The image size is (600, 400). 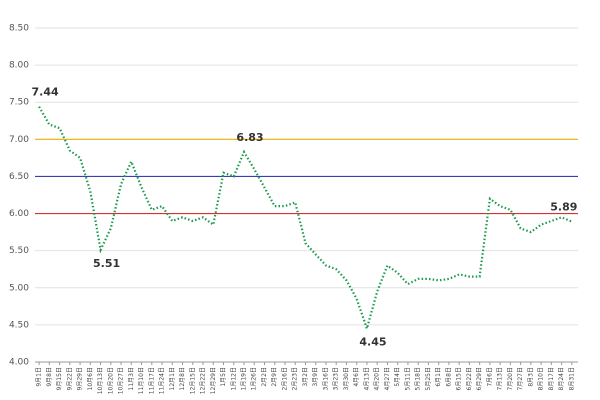 I want to click on x-tick-label: 12月8日, so click(x=182, y=378).